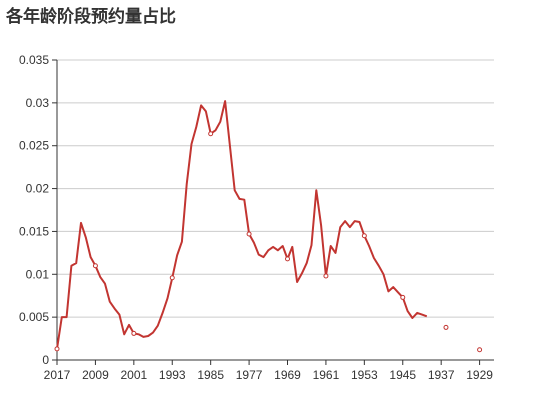 Image resolution: width=550 pixels, height=420 pixels. Describe the element at coordinates (402, 375) in the screenshot. I see `x-tick-label: 1945` at that location.